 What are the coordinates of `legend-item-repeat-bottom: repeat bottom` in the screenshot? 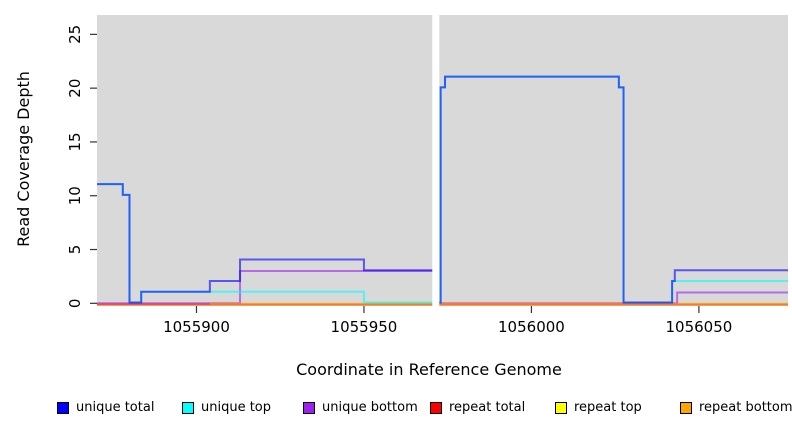 It's located at (736, 407).